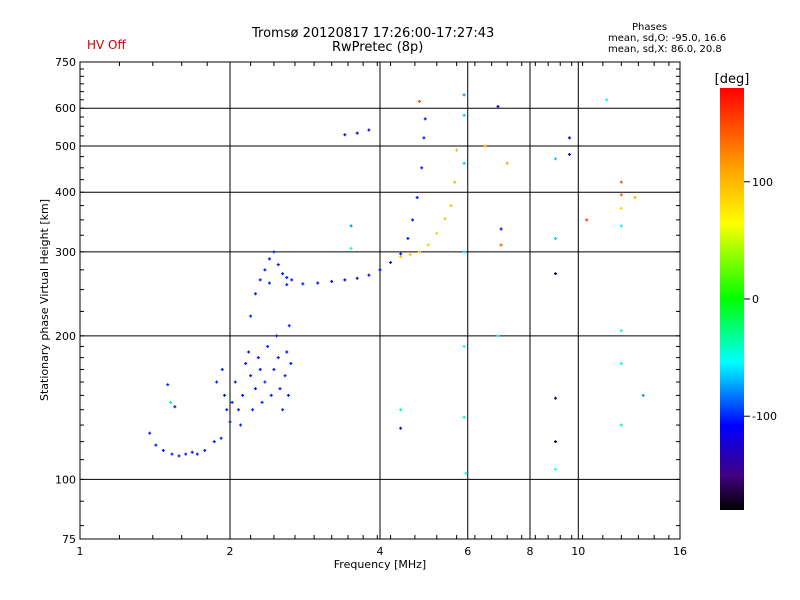 This screenshot has width=800, height=600. I want to click on phases-o-stats: mean, sd,O: -95.0, 16.6, so click(667, 38).